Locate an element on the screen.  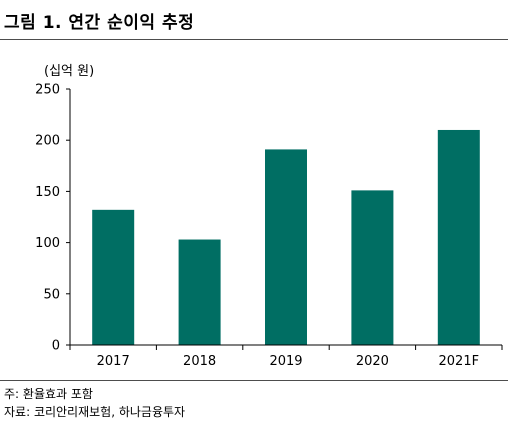
bar-2021f is located at coordinates (458, 237).